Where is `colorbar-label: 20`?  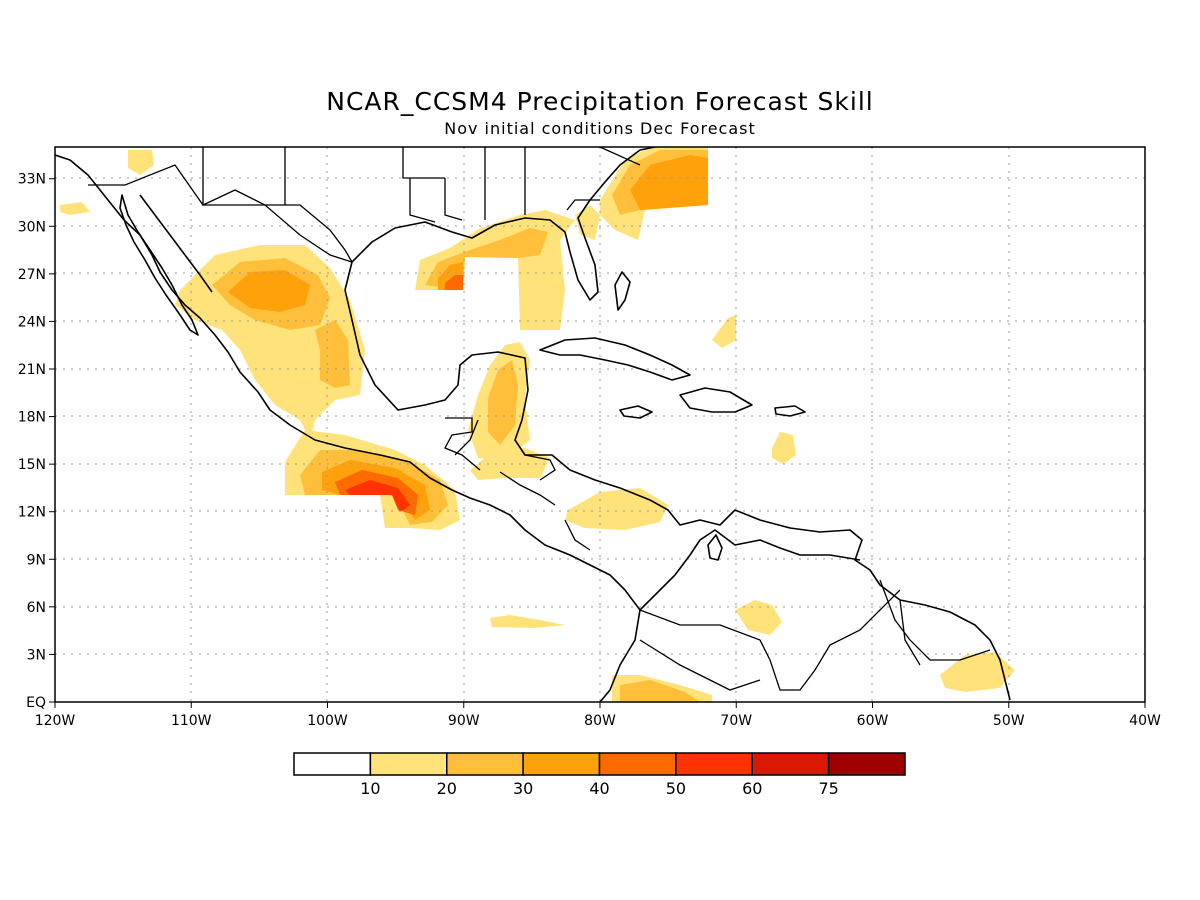 colorbar-label: 20 is located at coordinates (447, 788).